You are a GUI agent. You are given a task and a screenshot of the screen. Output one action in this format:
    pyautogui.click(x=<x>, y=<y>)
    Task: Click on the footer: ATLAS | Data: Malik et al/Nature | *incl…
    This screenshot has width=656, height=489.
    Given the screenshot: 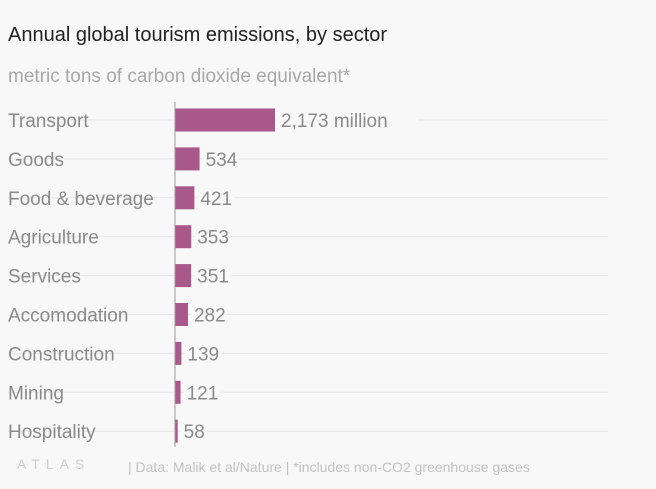 What is the action you would take?
    pyautogui.click(x=328, y=468)
    